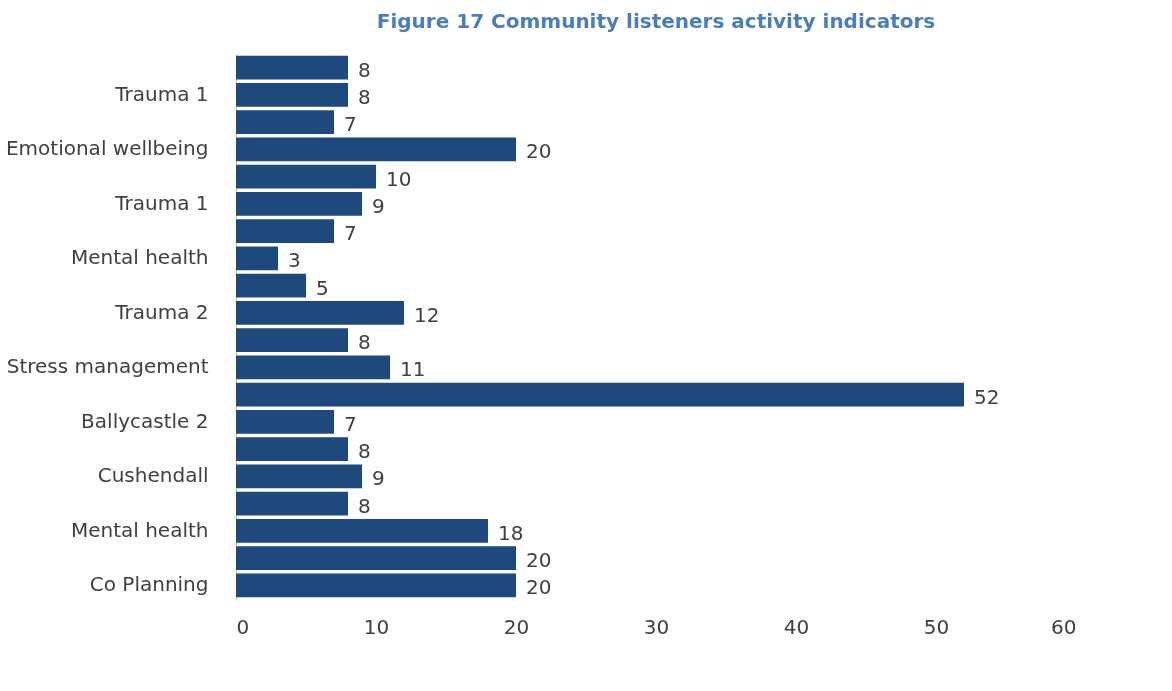 The image size is (1172, 691). I want to click on chart-title: Figure 17 Community listeners activity indicators, so click(656, 21).